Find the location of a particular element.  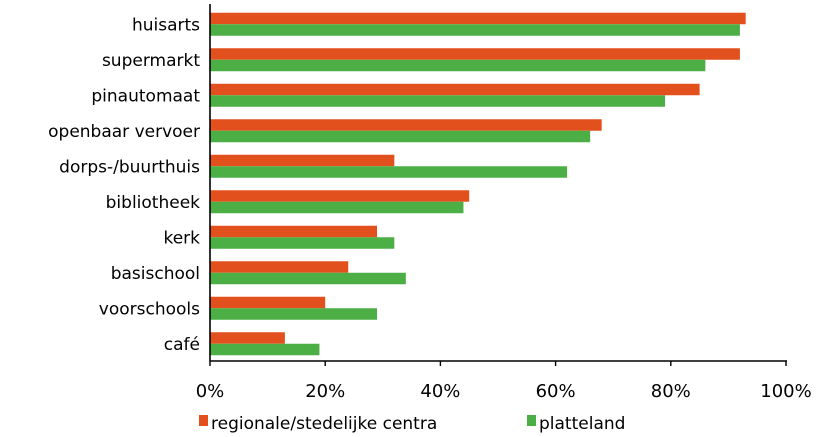

x-tick-label: 40% is located at coordinates (440, 391).